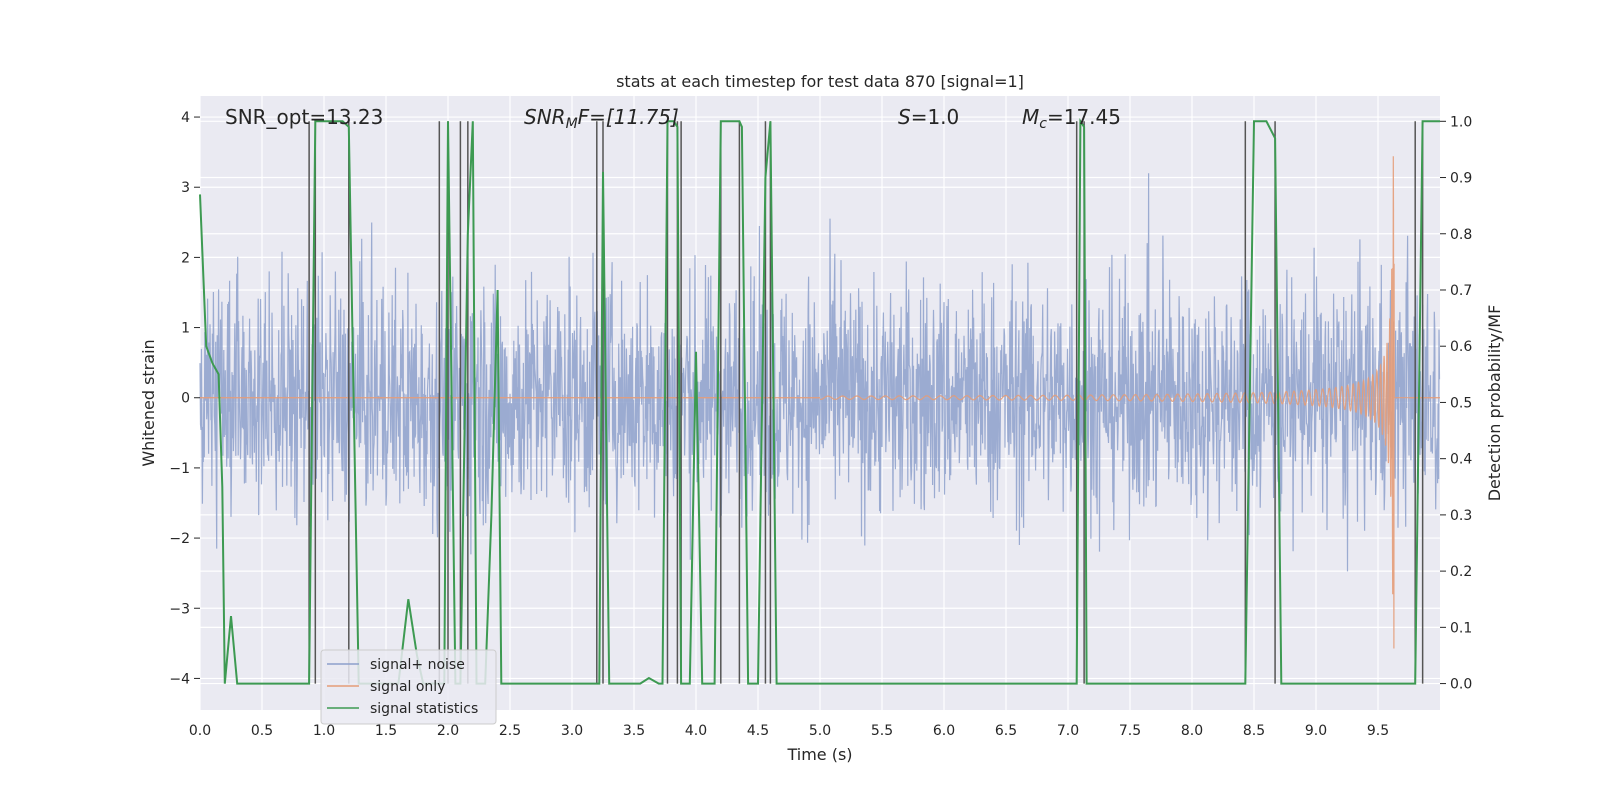 The height and width of the screenshot is (800, 1600). I want to click on x-axis-label: Time (s), so click(819, 754).